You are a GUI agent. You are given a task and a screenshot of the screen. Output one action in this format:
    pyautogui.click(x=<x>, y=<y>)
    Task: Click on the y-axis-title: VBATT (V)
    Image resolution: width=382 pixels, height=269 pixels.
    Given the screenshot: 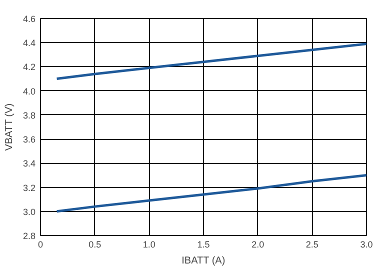 What is the action you would take?
    pyautogui.click(x=9, y=127)
    